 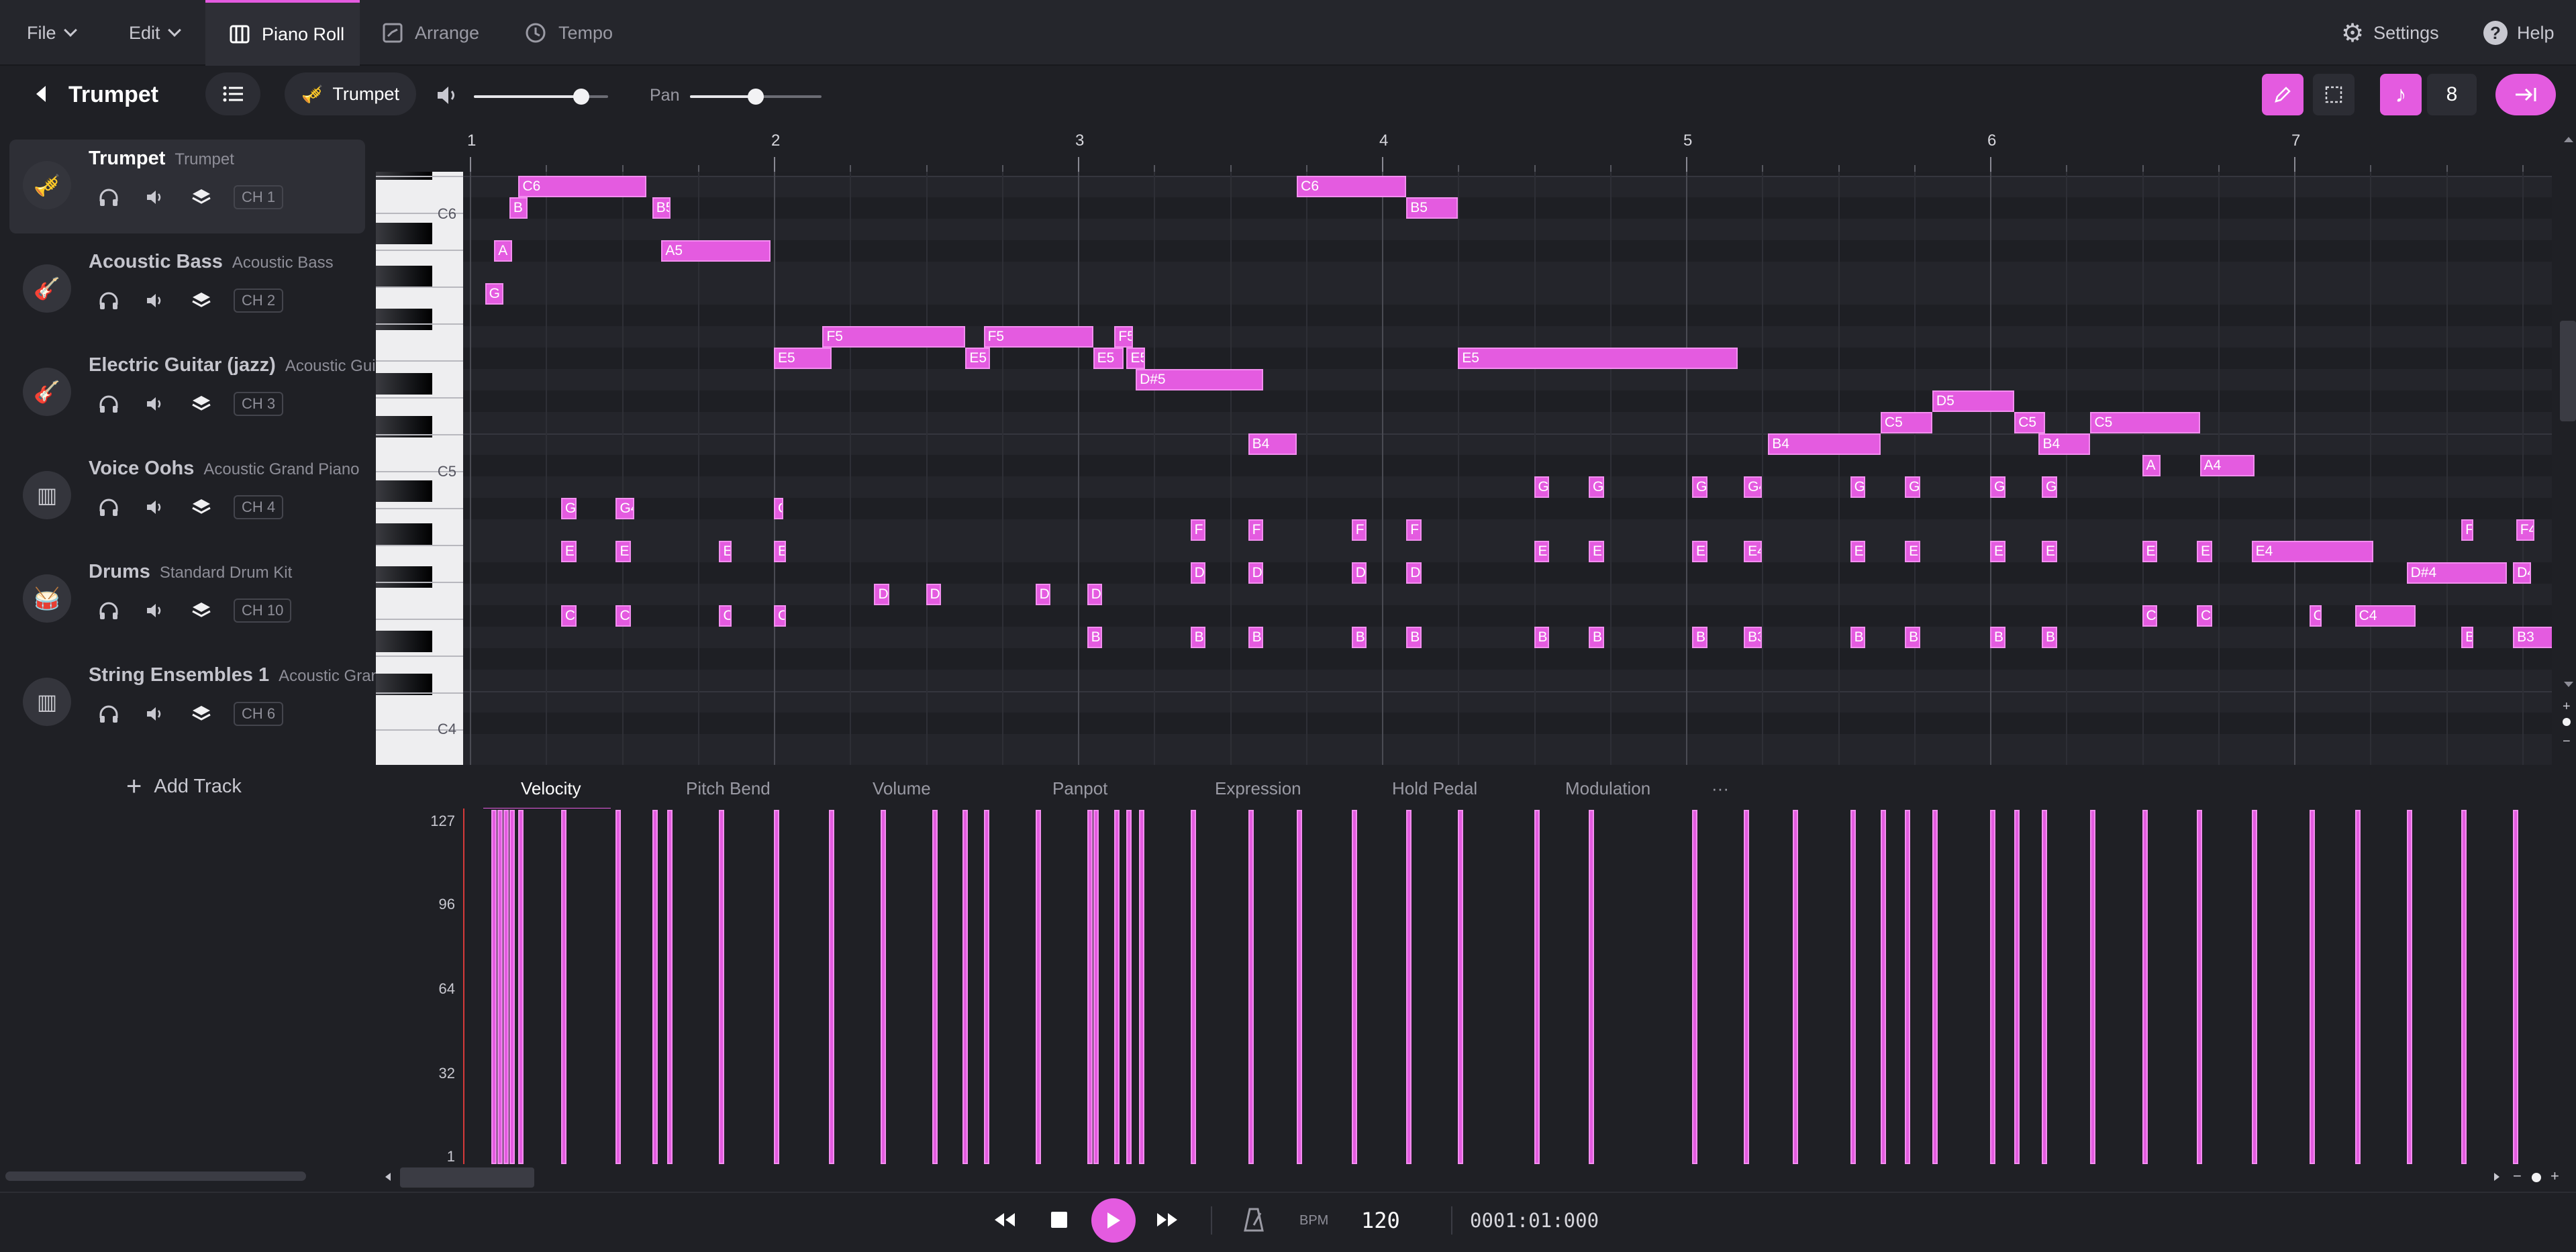 I want to click on track-item: 🎸 Electric Guitar (jazz) Acoustic Gui CH 3, so click(x=192, y=393).